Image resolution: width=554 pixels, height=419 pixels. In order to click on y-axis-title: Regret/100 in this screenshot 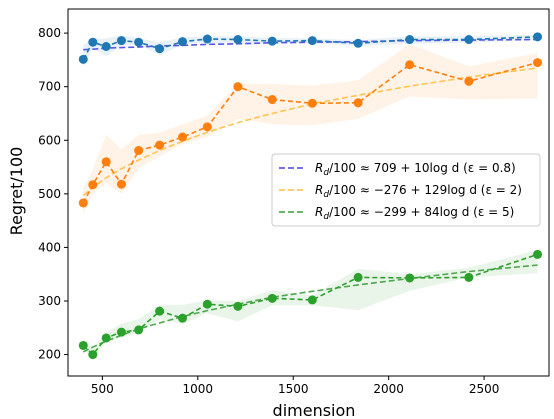, I will do `click(16, 191)`.